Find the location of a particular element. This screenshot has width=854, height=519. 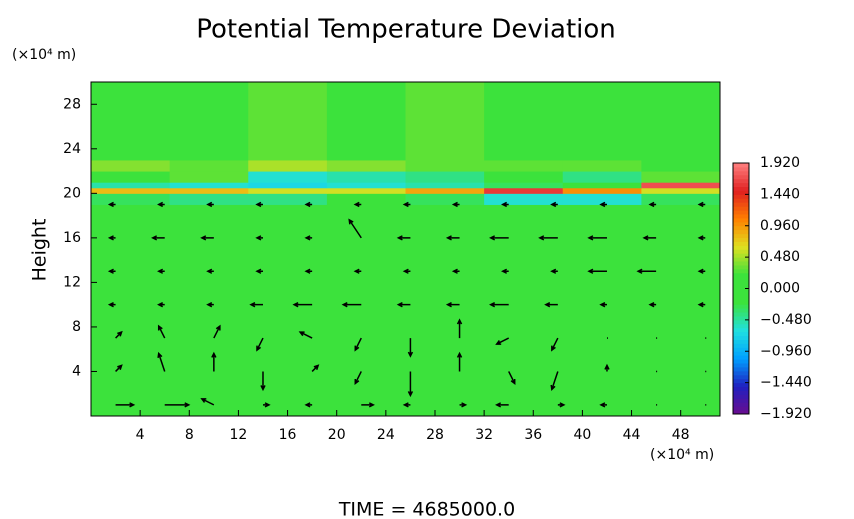

x-tick-label: 32 is located at coordinates (484, 435).